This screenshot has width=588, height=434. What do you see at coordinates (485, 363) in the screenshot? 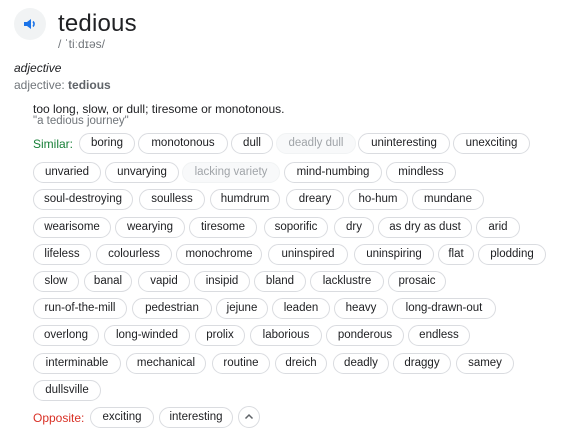
I see `synonym-chip: samey` at bounding box center [485, 363].